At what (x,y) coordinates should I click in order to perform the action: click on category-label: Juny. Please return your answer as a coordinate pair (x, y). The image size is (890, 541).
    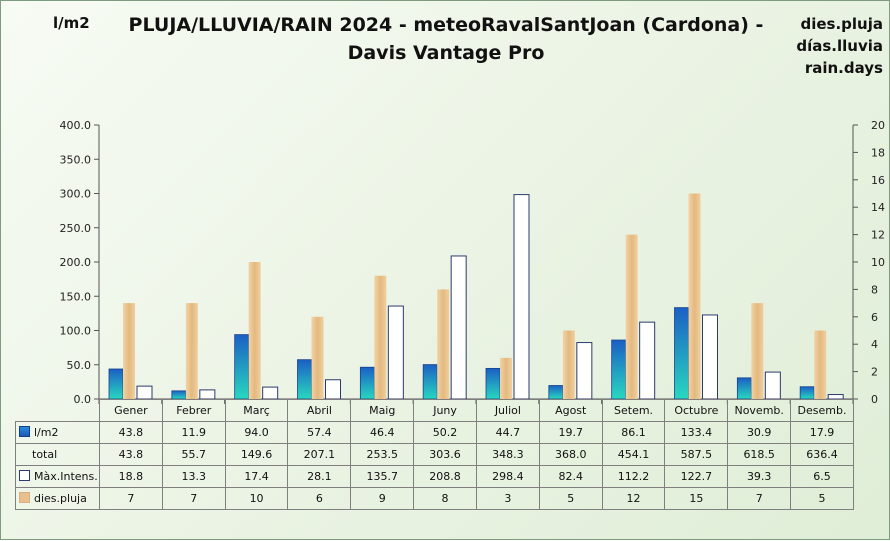
    Looking at the image, I should click on (445, 410).